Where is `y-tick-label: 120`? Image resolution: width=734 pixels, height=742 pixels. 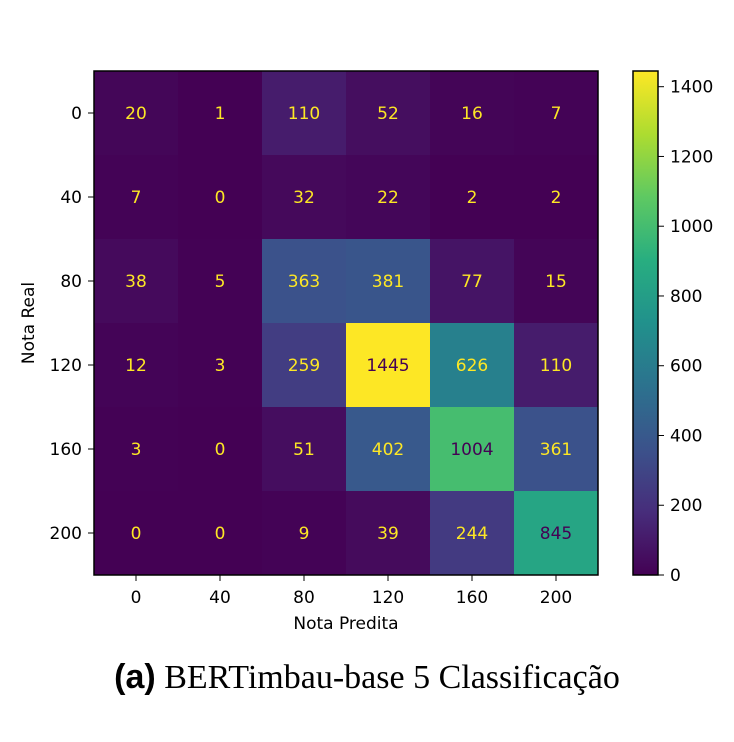
y-tick-label: 120 is located at coordinates (66, 366).